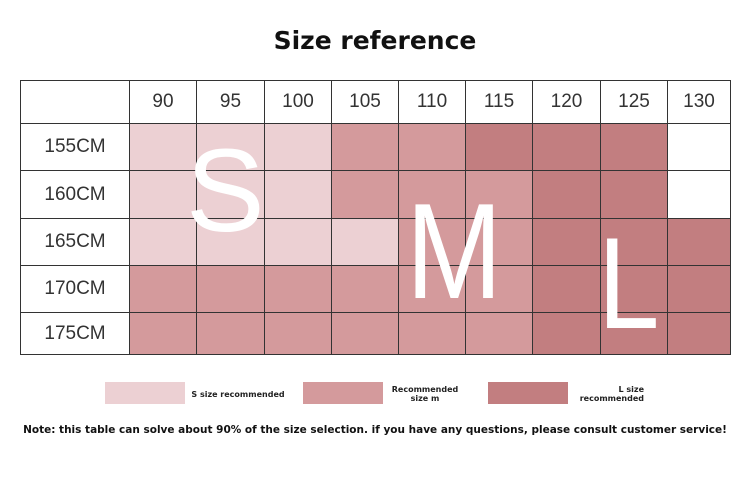  Describe the element at coordinates (634, 102) in the screenshot. I see `column-header: 125` at that location.